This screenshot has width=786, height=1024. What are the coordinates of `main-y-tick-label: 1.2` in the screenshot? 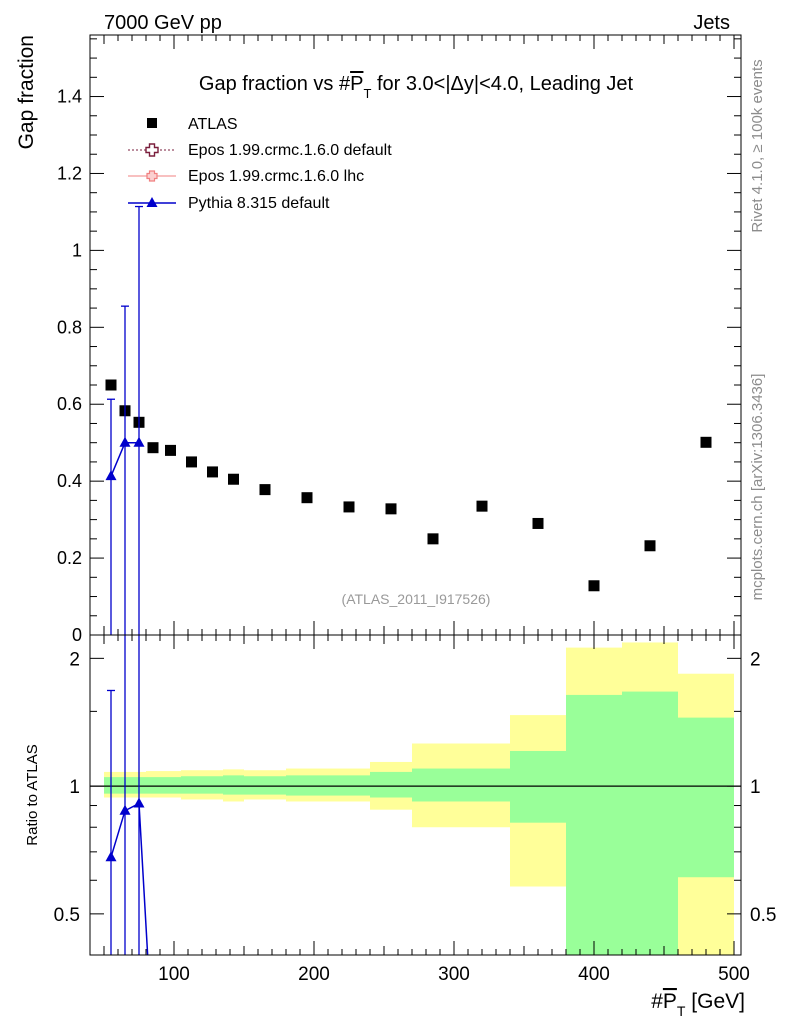 It's located at (69, 173).